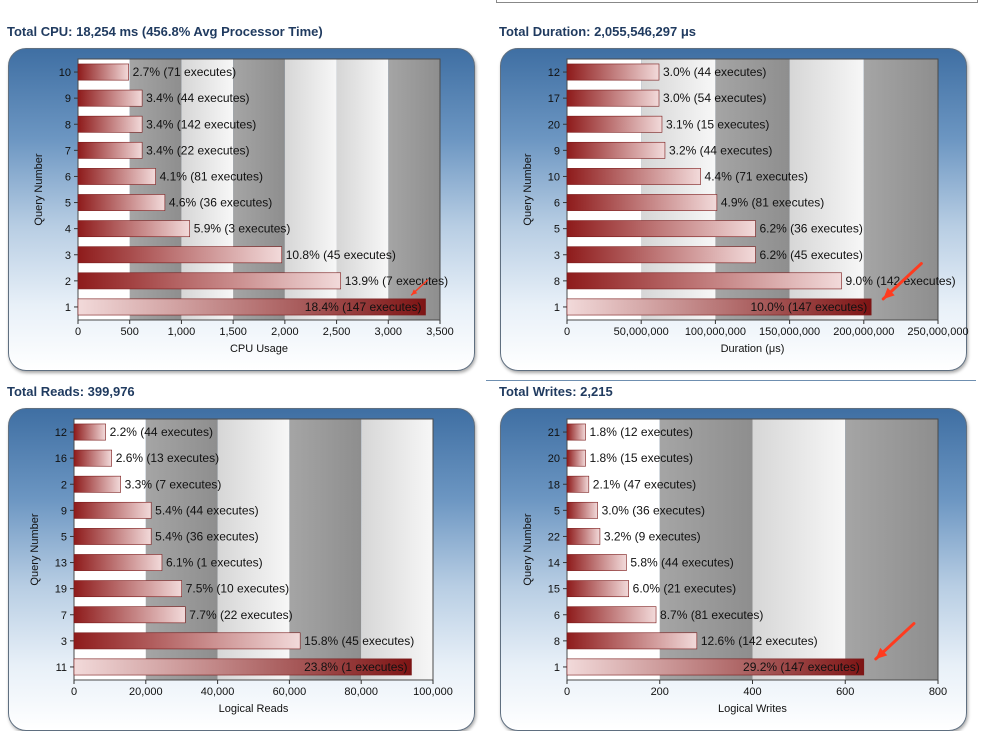  What do you see at coordinates (567, 332) in the screenshot?
I see `duration-x-tick-label: 0` at bounding box center [567, 332].